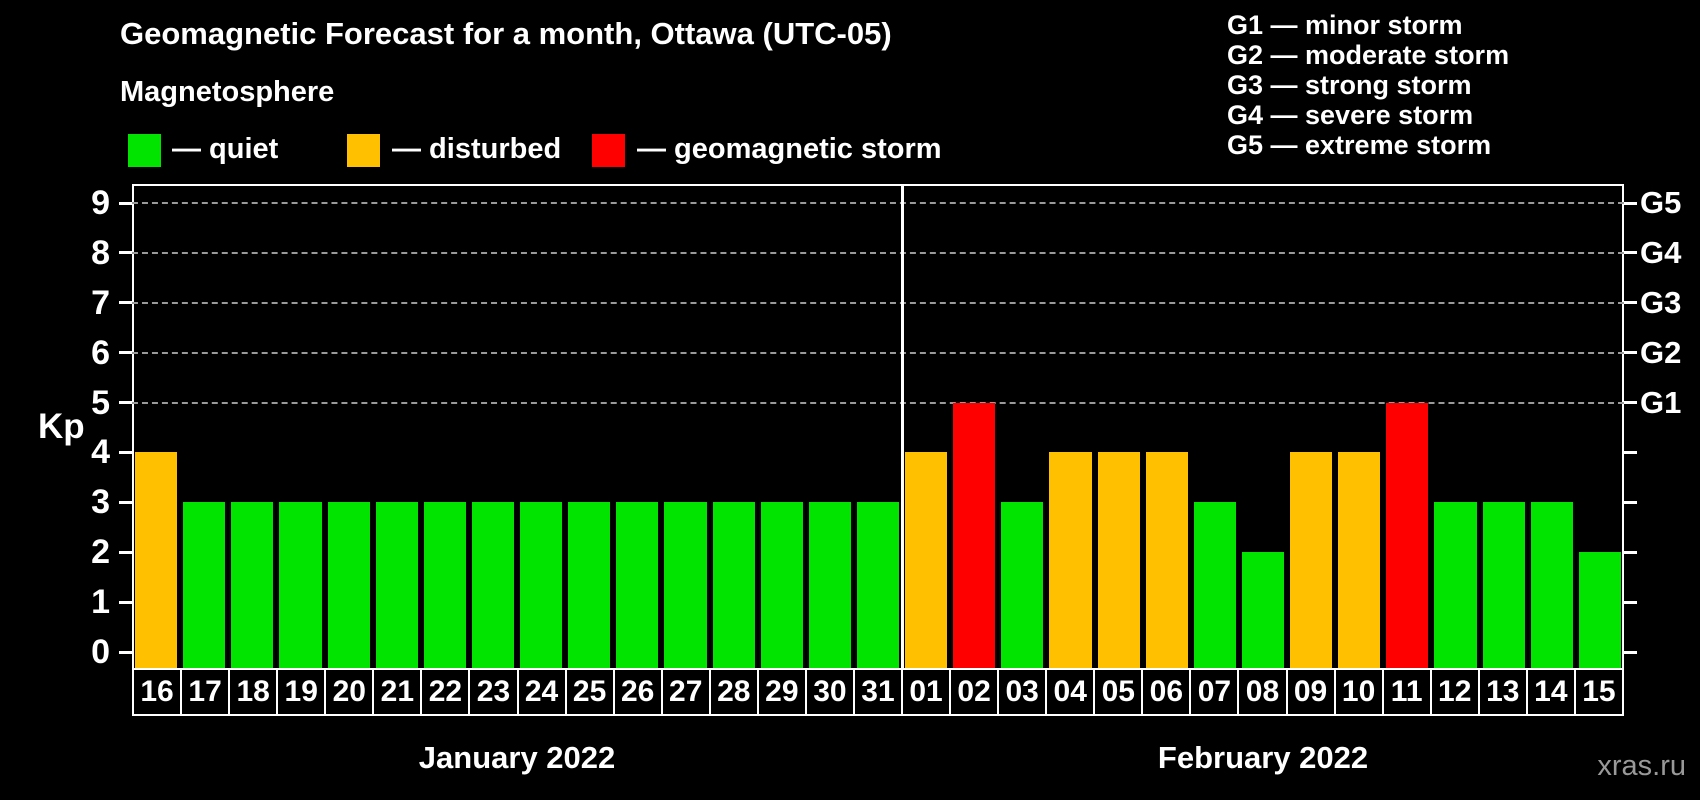 This screenshot has height=800, width=1700. What do you see at coordinates (878, 302) in the screenshot?
I see `gridline-kp7` at bounding box center [878, 302].